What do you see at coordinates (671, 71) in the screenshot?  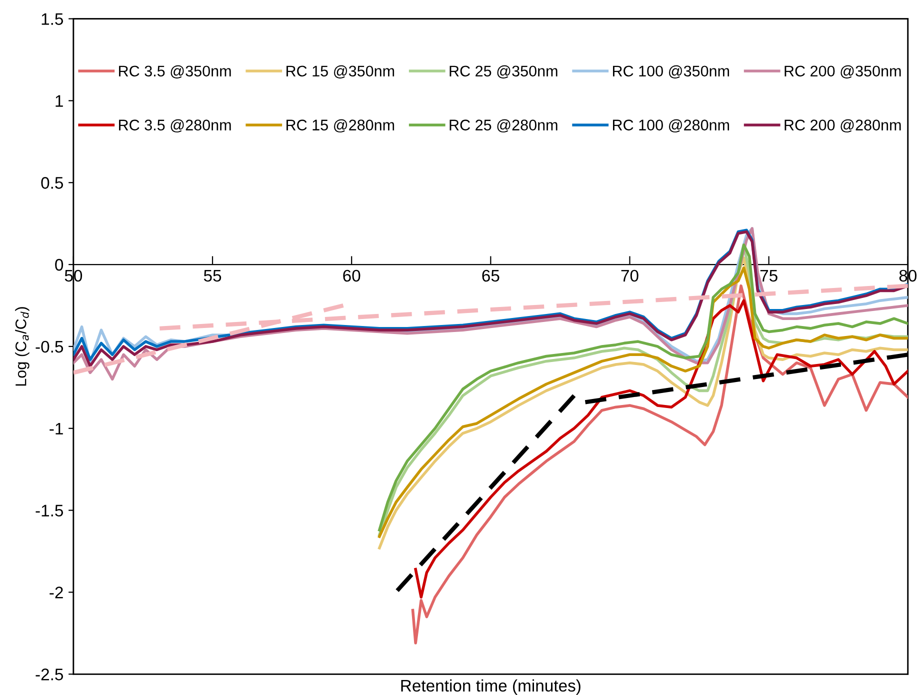 I see `legend-label: RC 100 @350nm` at bounding box center [671, 71].